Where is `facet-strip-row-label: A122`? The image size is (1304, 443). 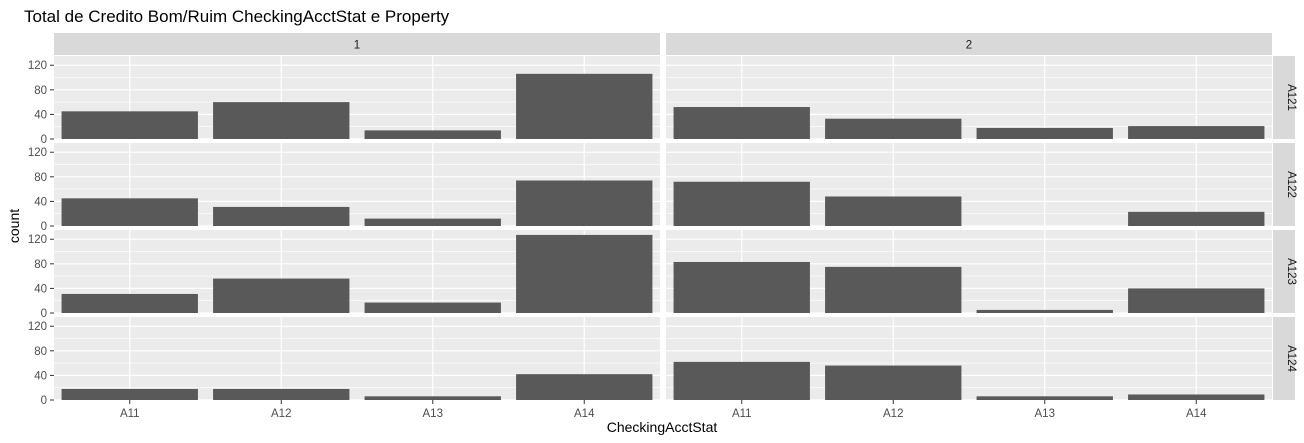
facet-strip-row-label: A122 is located at coordinates (1291, 184).